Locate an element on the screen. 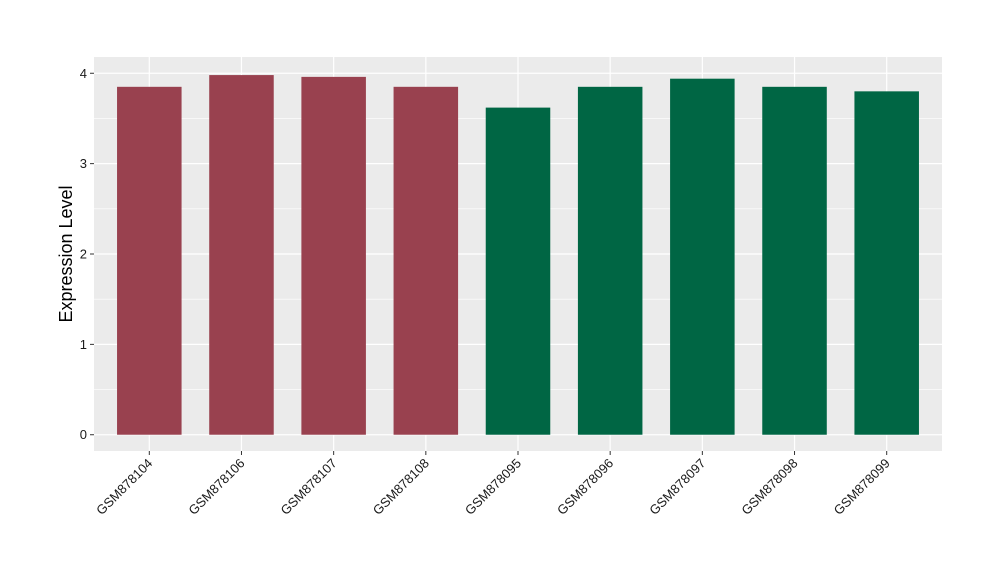  x-tick-label: GSM878106 is located at coordinates (216, 487).